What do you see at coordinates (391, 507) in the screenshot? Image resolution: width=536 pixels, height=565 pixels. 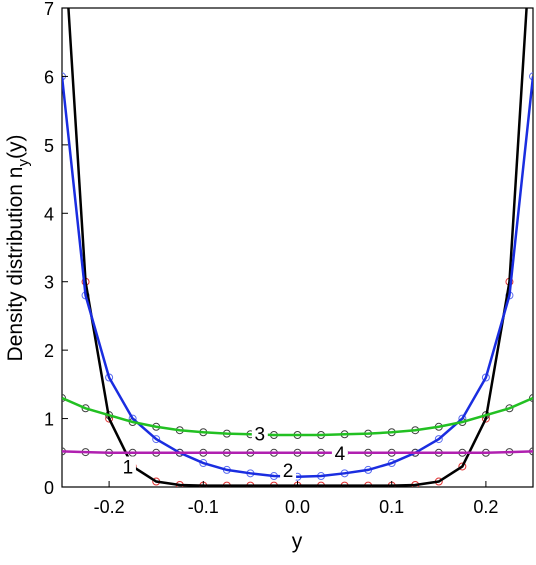 I see `x-tick-label: 0.1` at bounding box center [391, 507].